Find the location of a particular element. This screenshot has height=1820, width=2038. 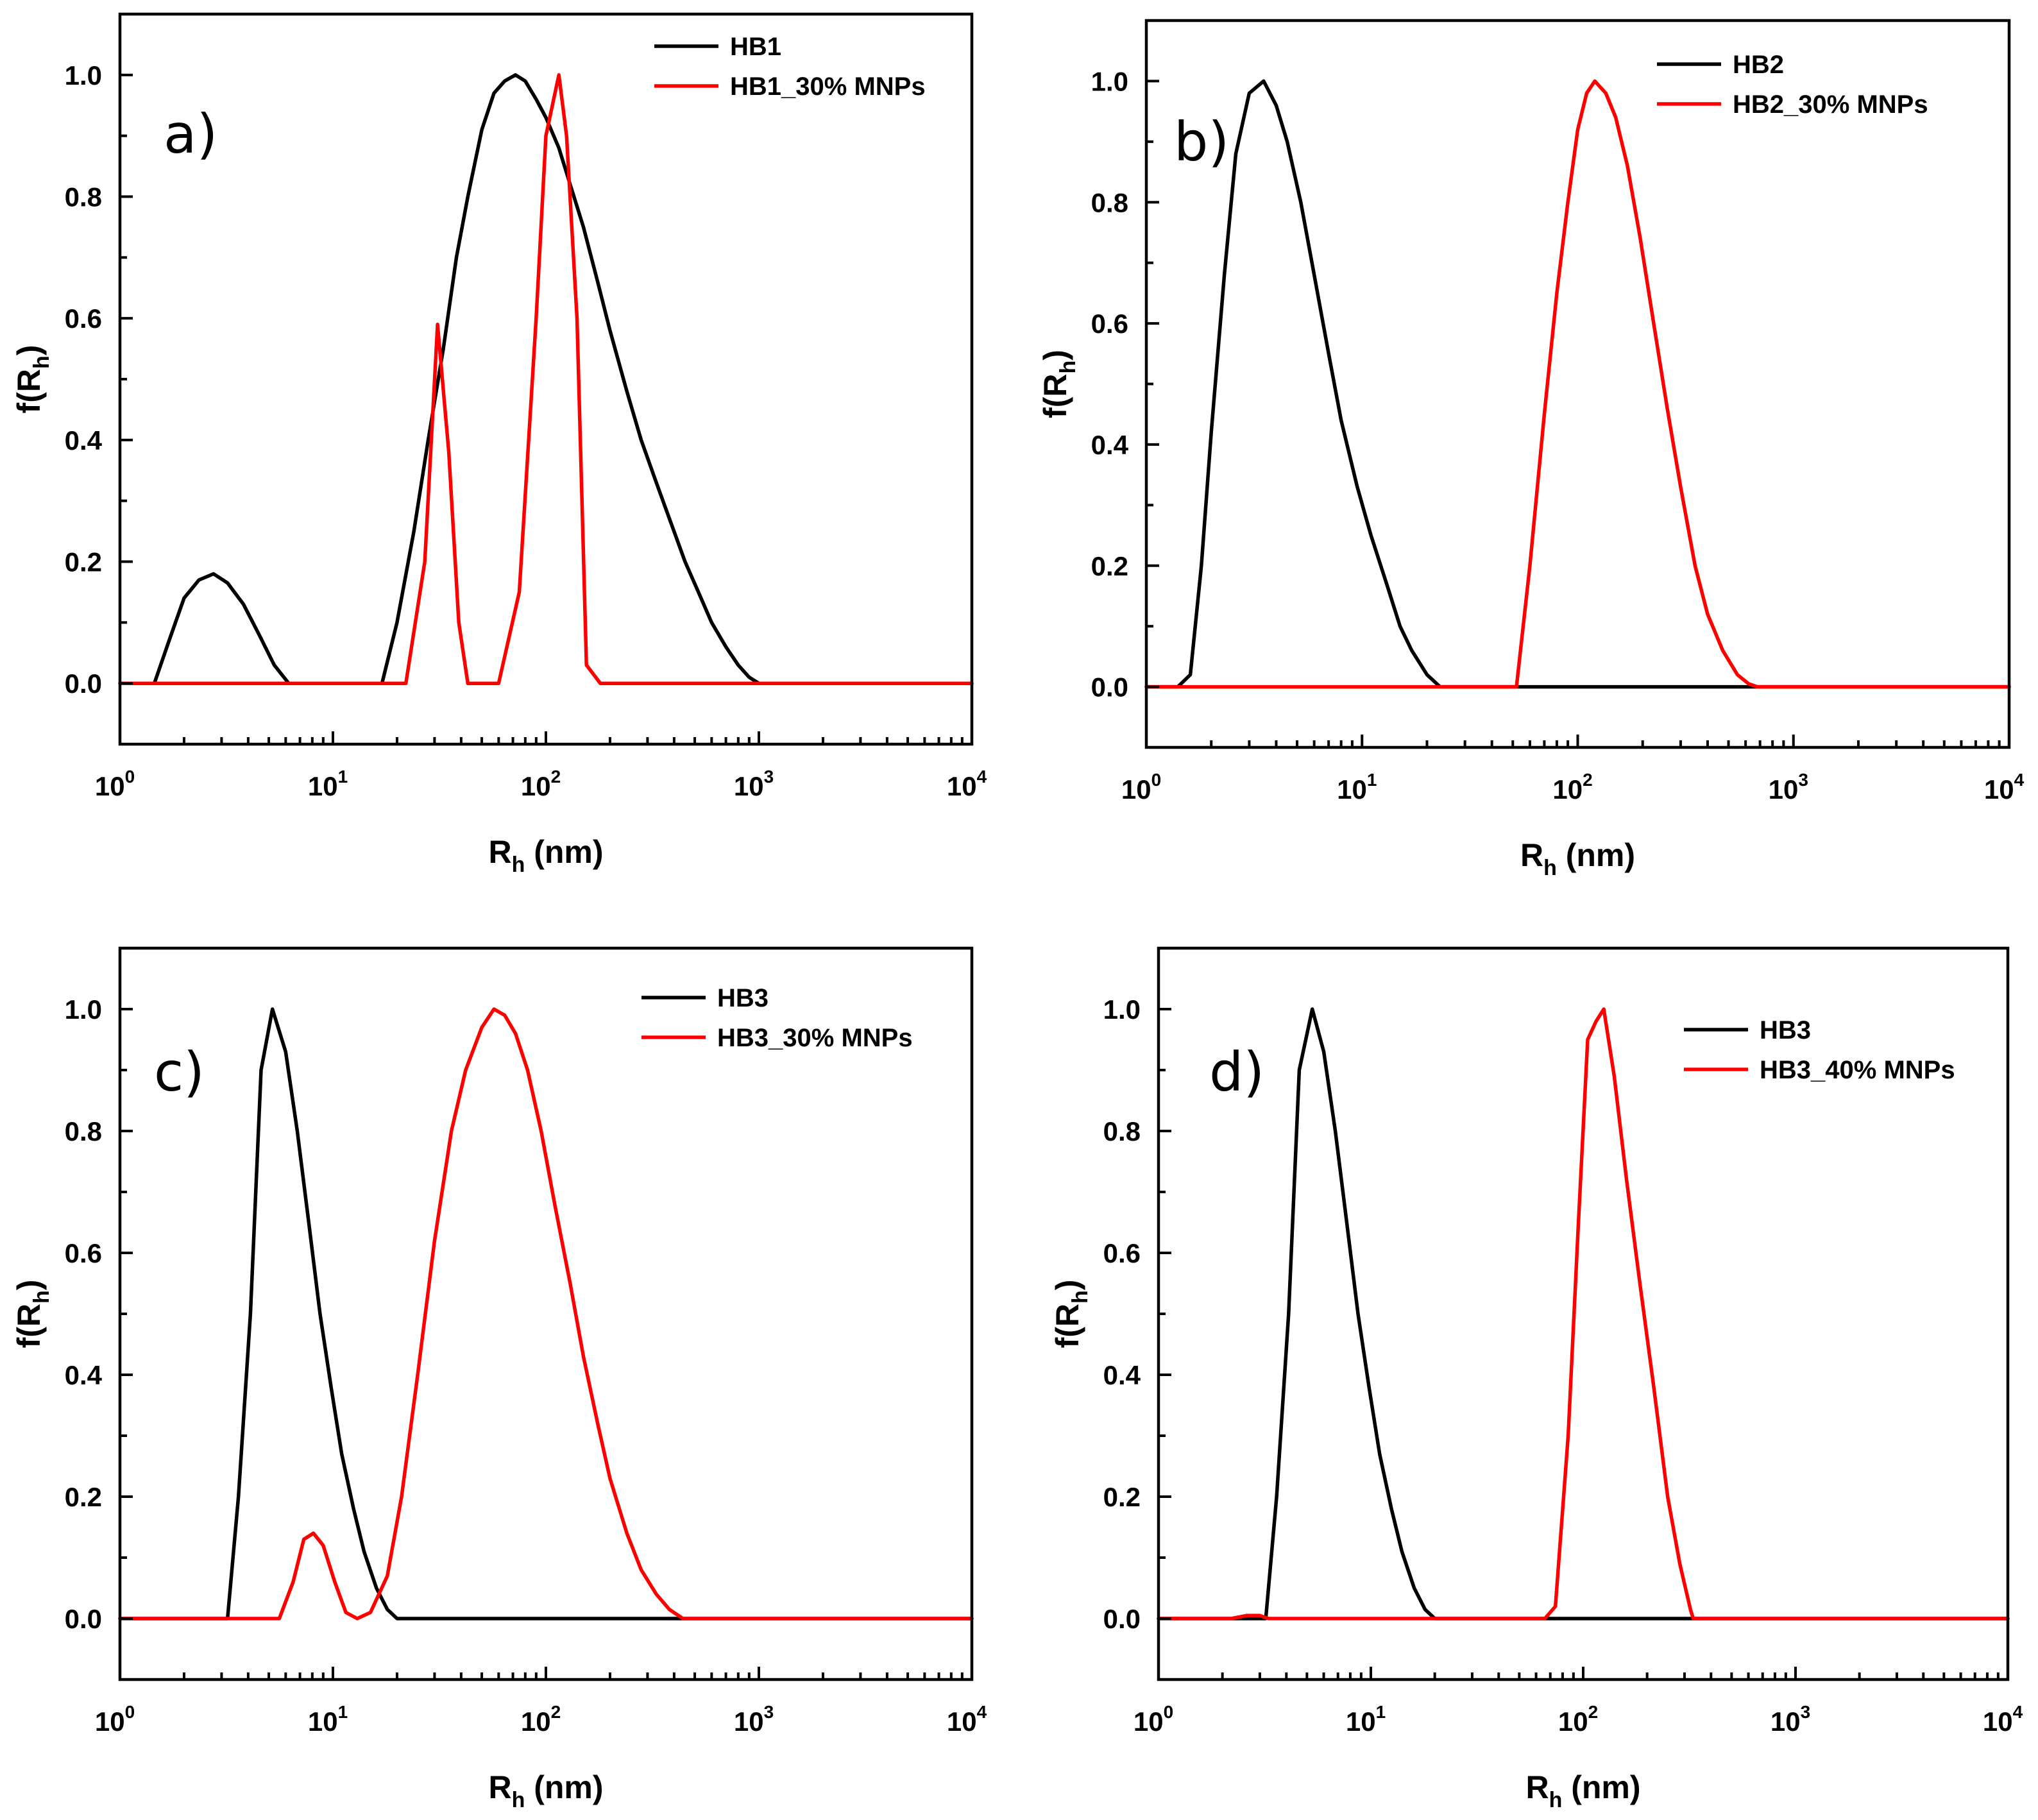

legend-label: HB2 is located at coordinates (1758, 65).